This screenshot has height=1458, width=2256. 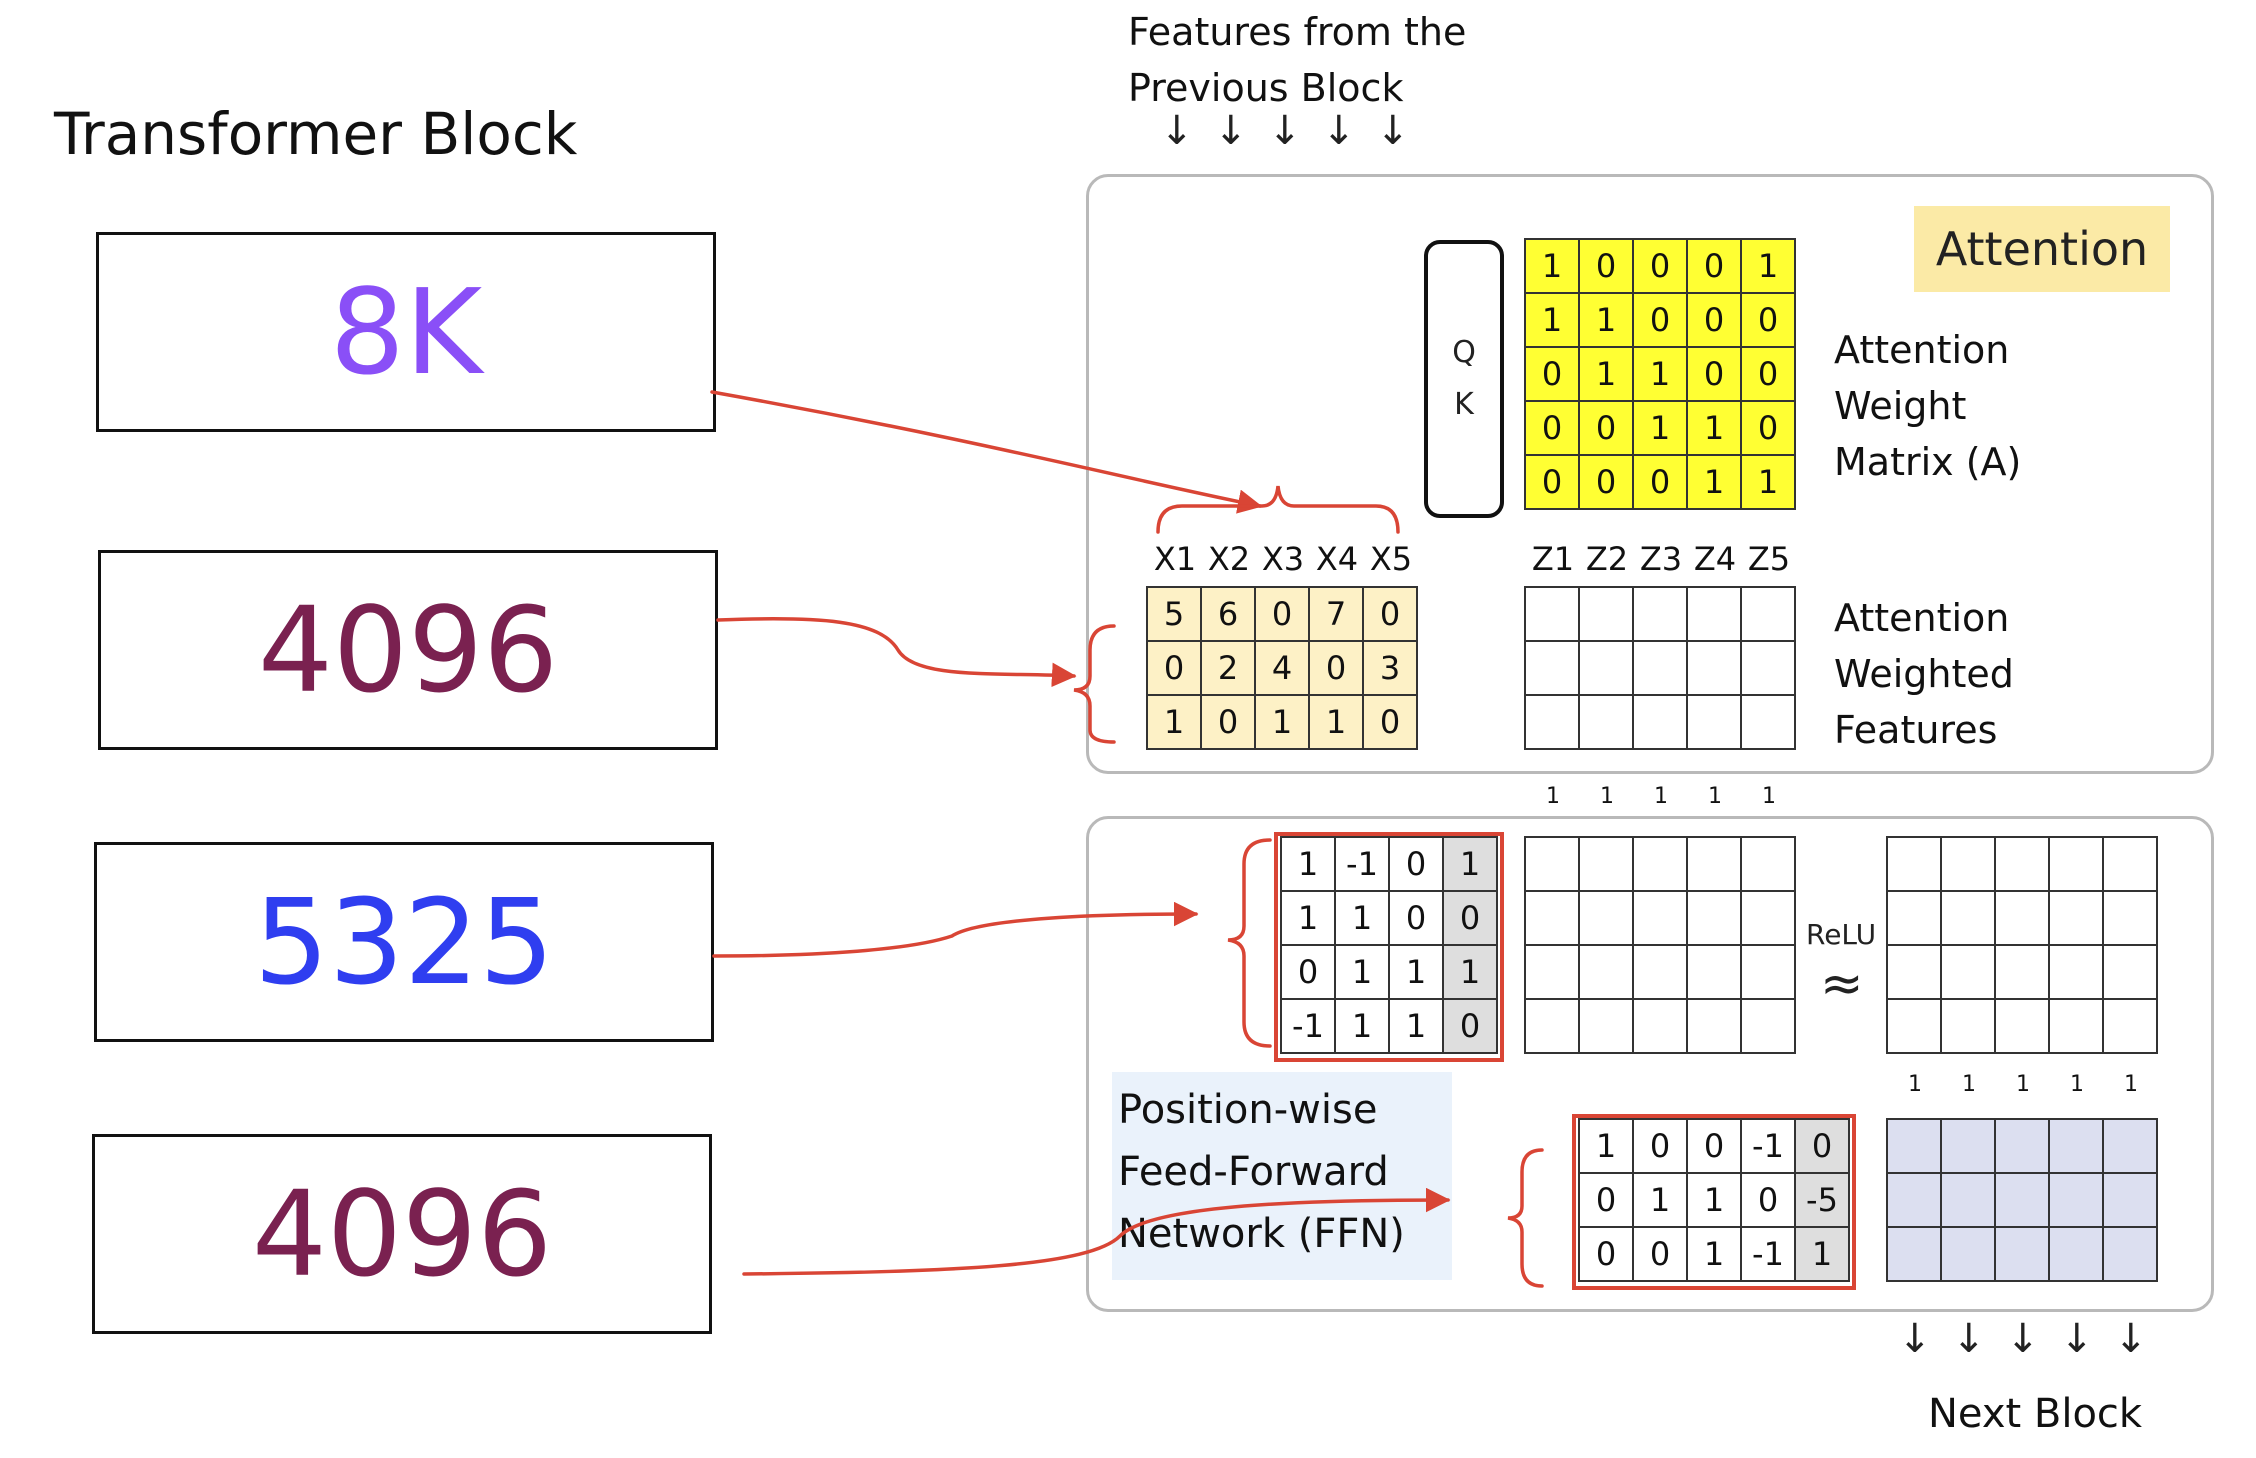 What do you see at coordinates (1391, 559) in the screenshot?
I see `column-header: X5` at bounding box center [1391, 559].